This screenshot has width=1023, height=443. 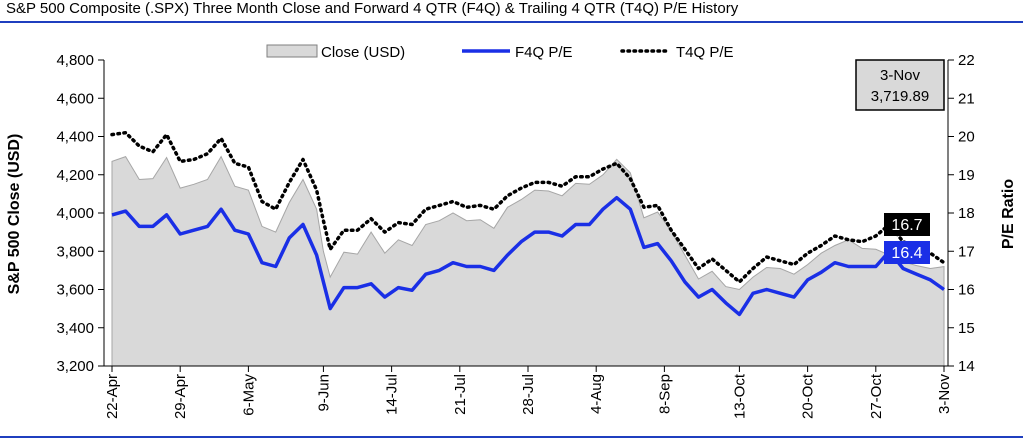 What do you see at coordinates (966, 98) in the screenshot?
I see `right-tick-label: 21` at bounding box center [966, 98].